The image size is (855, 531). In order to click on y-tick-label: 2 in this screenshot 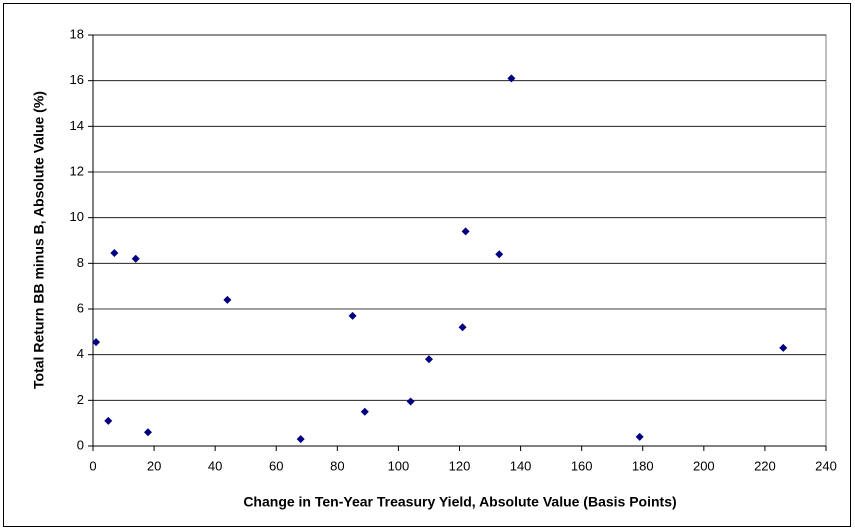, I will do `click(80, 399)`.